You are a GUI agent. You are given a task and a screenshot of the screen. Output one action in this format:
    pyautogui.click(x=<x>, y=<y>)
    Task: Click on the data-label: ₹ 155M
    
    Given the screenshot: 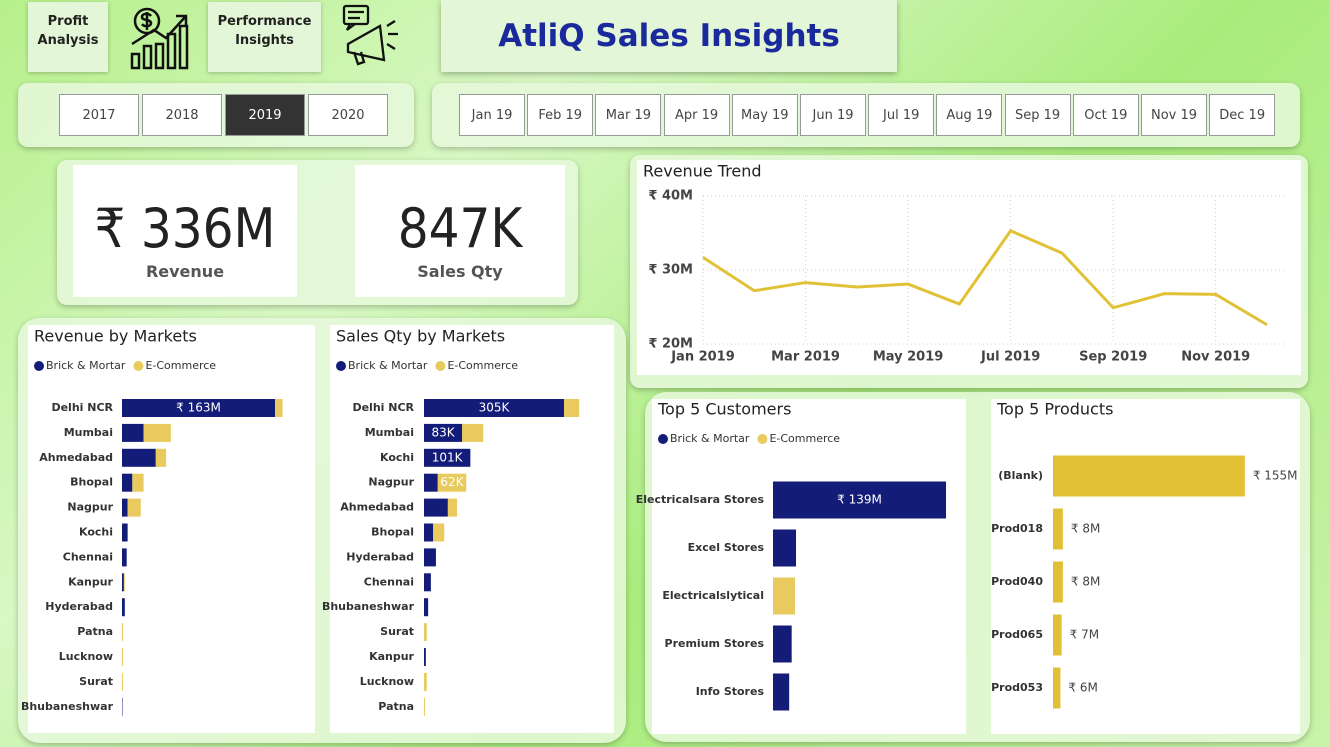 What is the action you would take?
    pyautogui.click(x=1275, y=476)
    